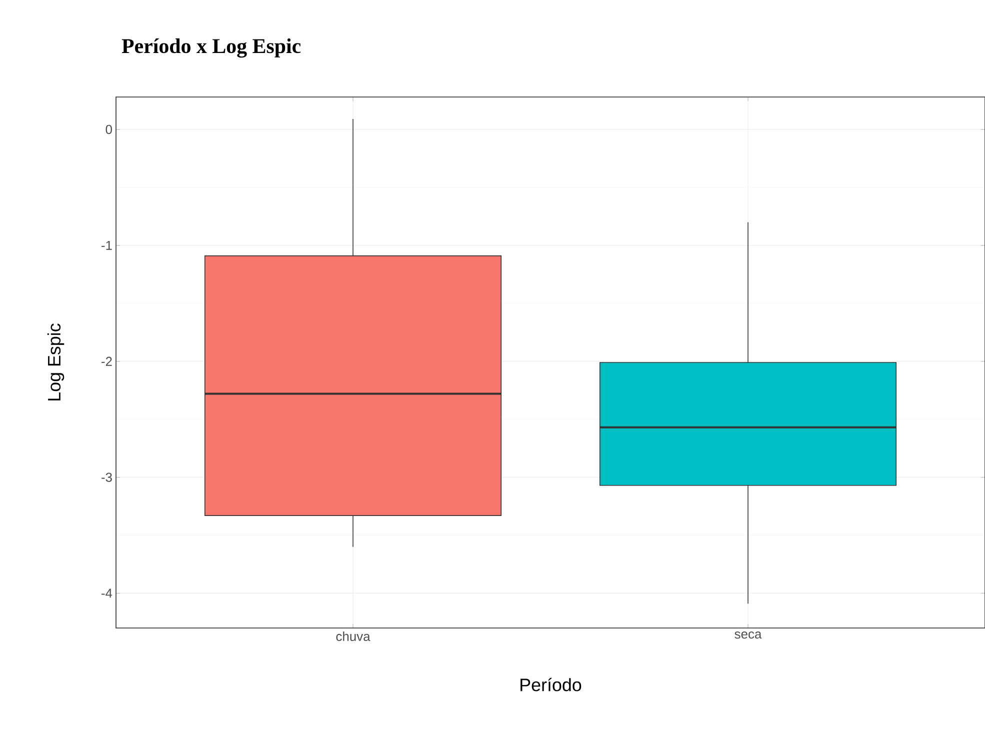 The height and width of the screenshot is (734, 985). I want to click on chart-title: Período x Log Espic, so click(211, 48).